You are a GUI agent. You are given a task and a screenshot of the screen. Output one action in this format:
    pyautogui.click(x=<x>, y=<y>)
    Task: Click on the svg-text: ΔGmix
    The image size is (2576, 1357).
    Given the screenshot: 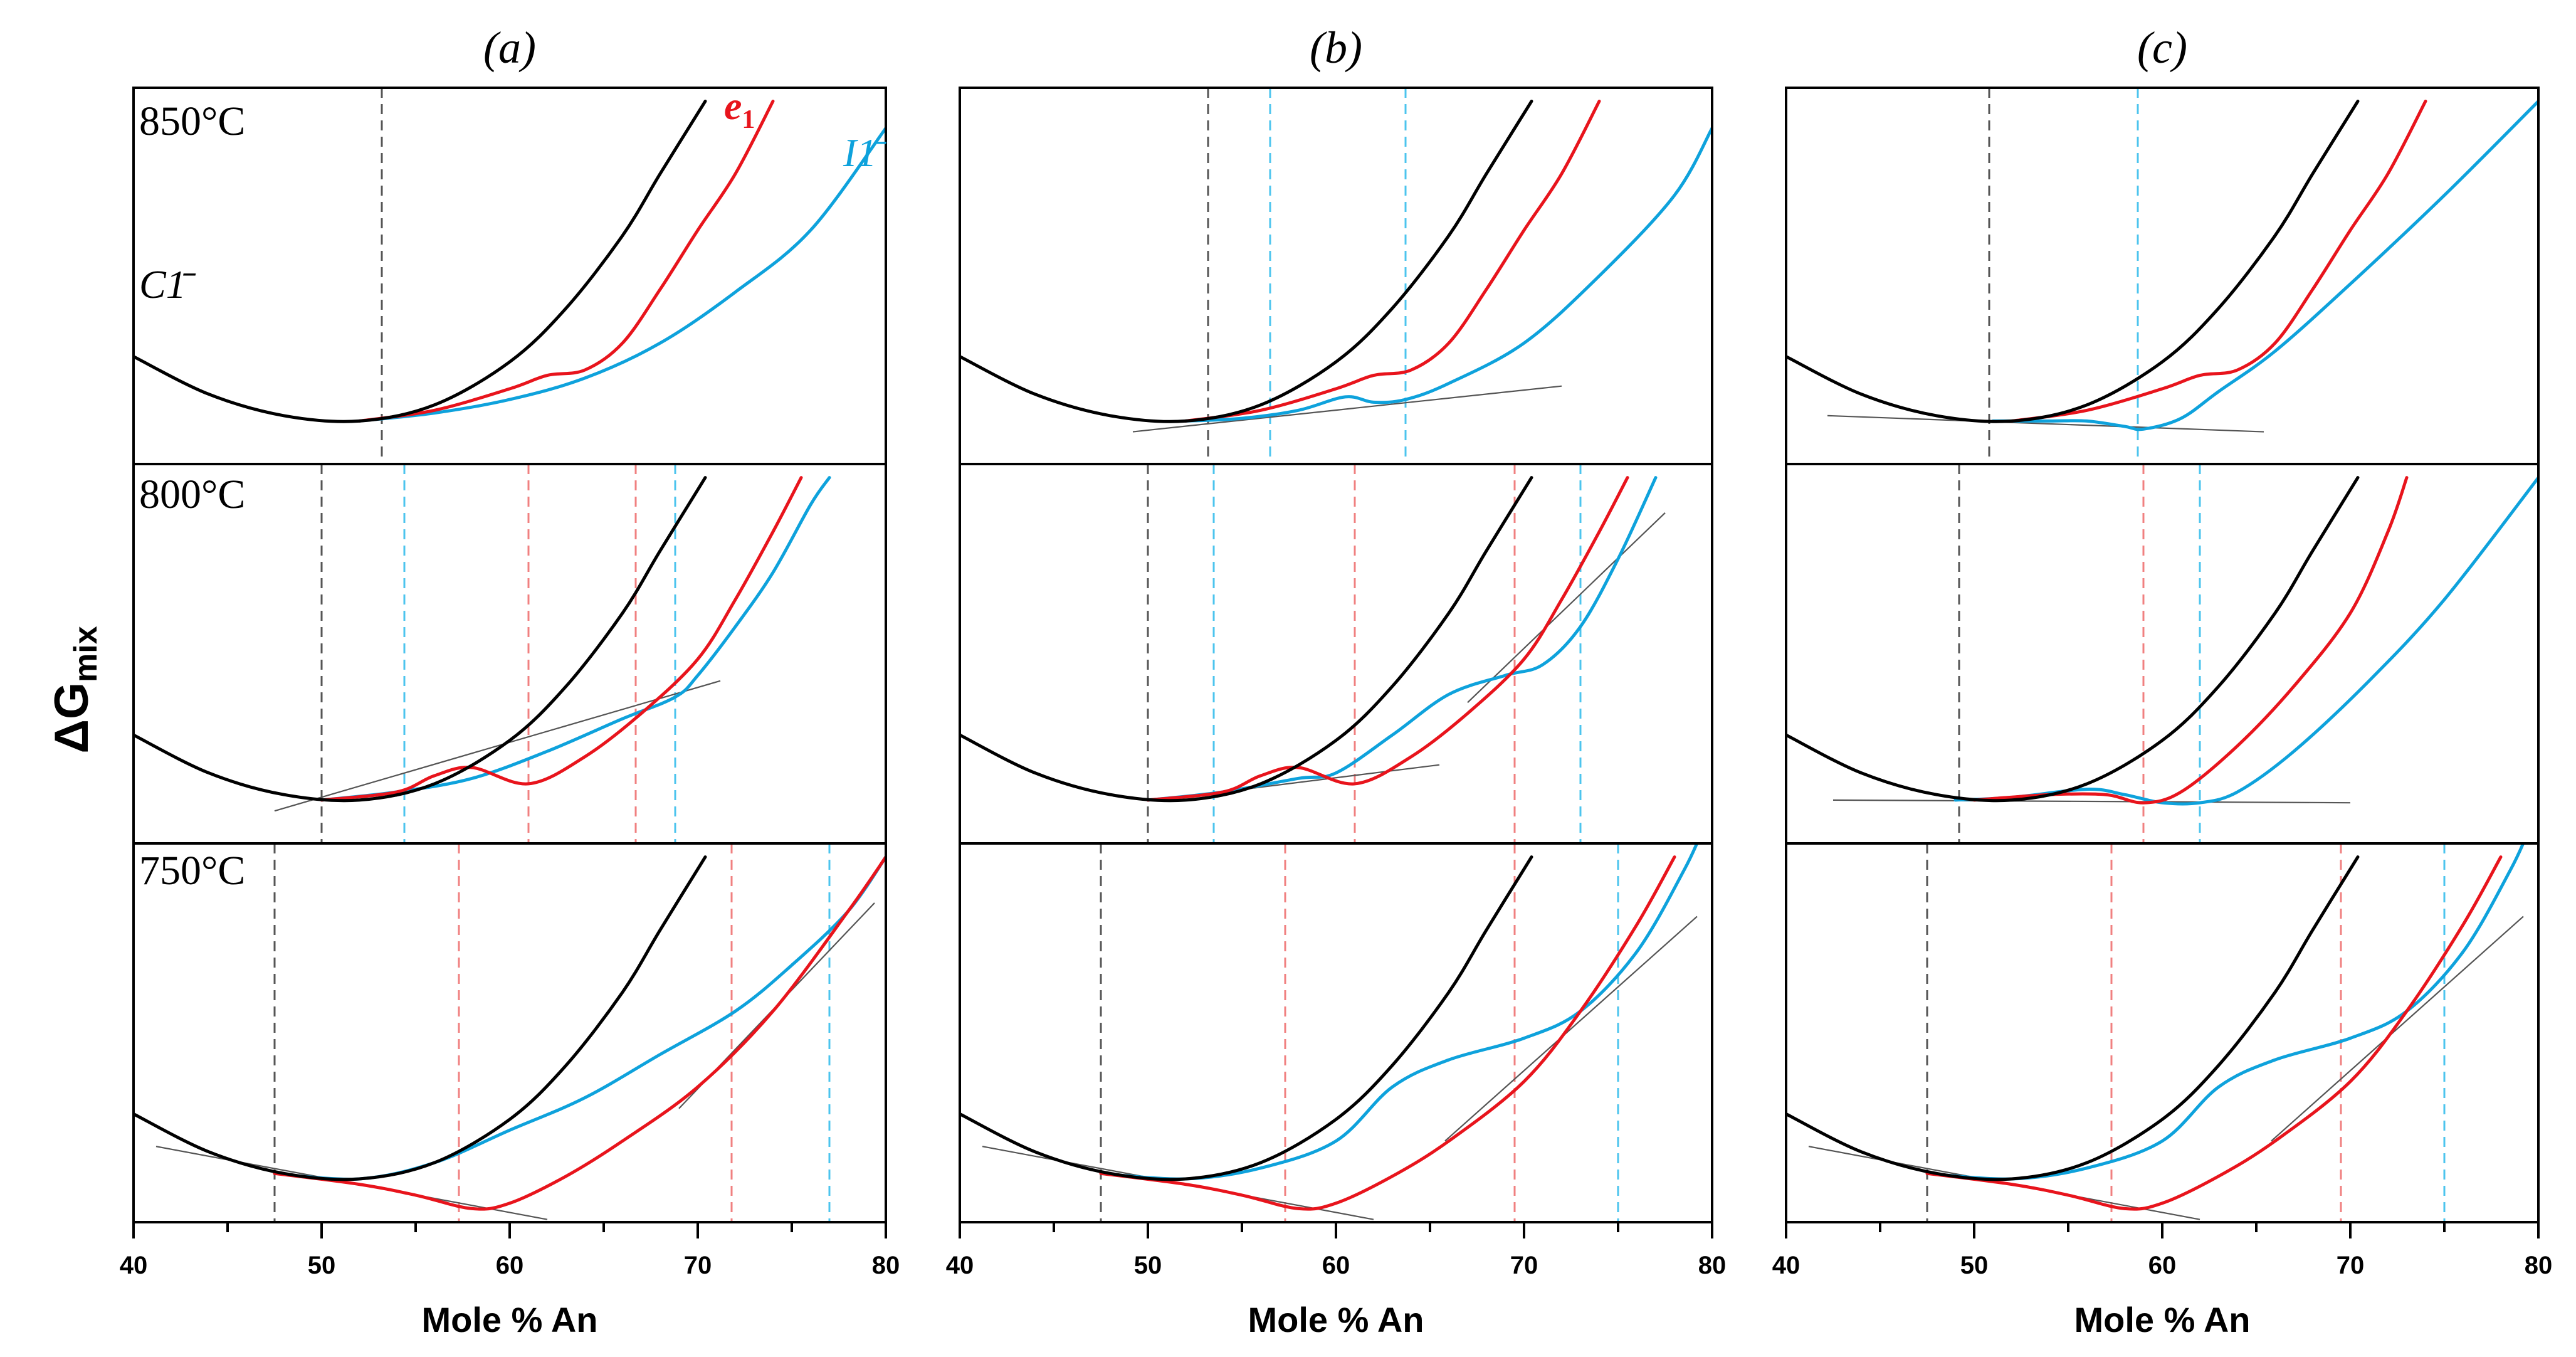 What is the action you would take?
    pyautogui.click(x=74, y=689)
    